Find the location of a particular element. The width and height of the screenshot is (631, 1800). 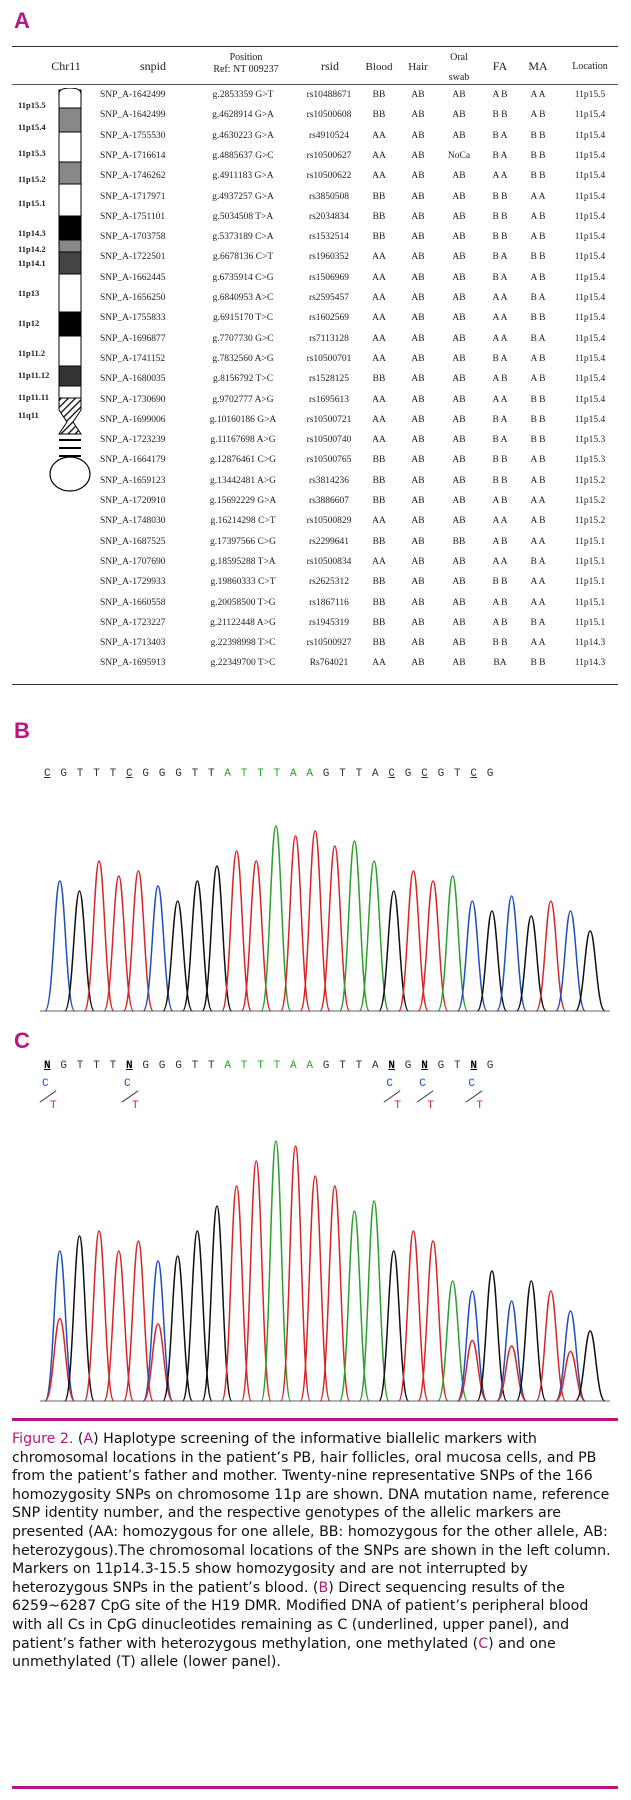

cell-position: g.2853359 G>T is located at coordinates (243, 95).